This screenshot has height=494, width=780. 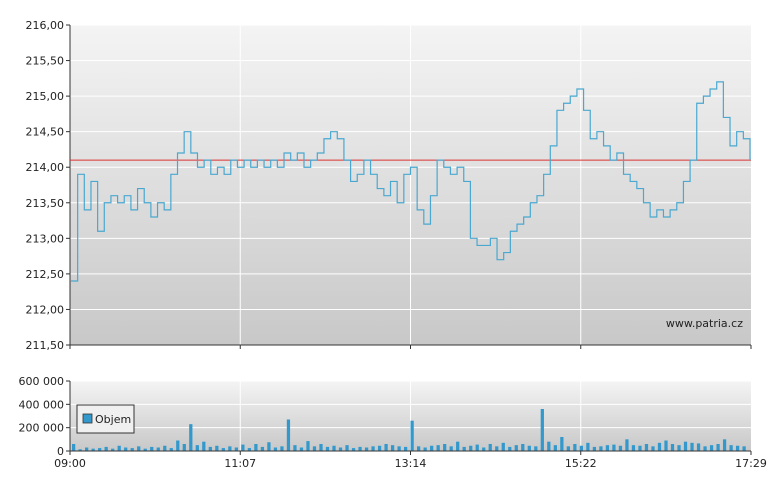 I want to click on x-tick-label: 15:22, so click(x=581, y=463).